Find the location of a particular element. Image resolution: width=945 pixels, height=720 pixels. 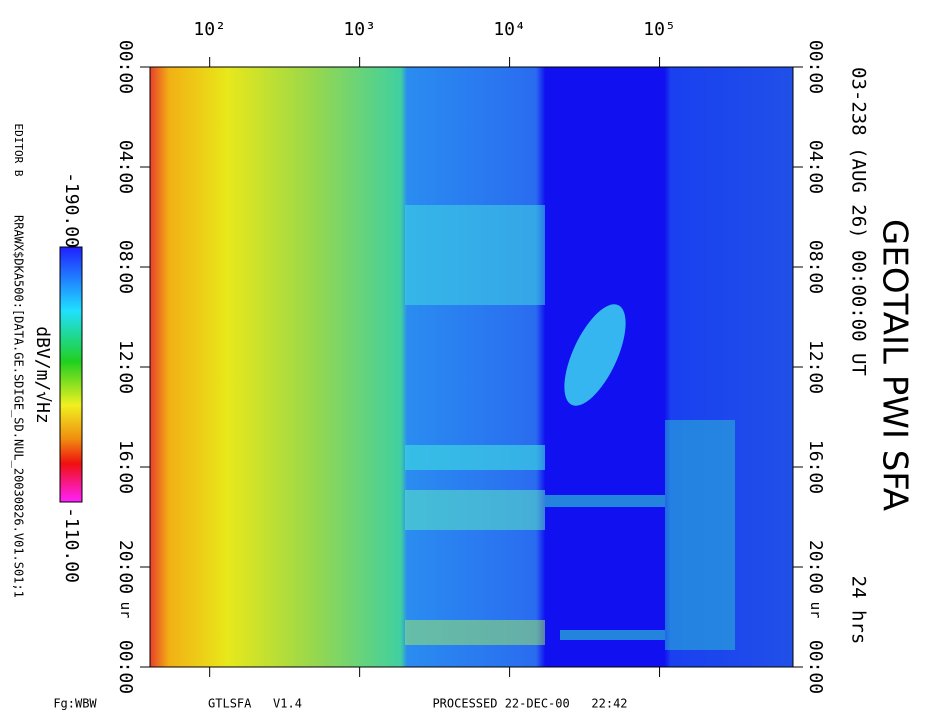

colorbar is located at coordinates (71, 374).